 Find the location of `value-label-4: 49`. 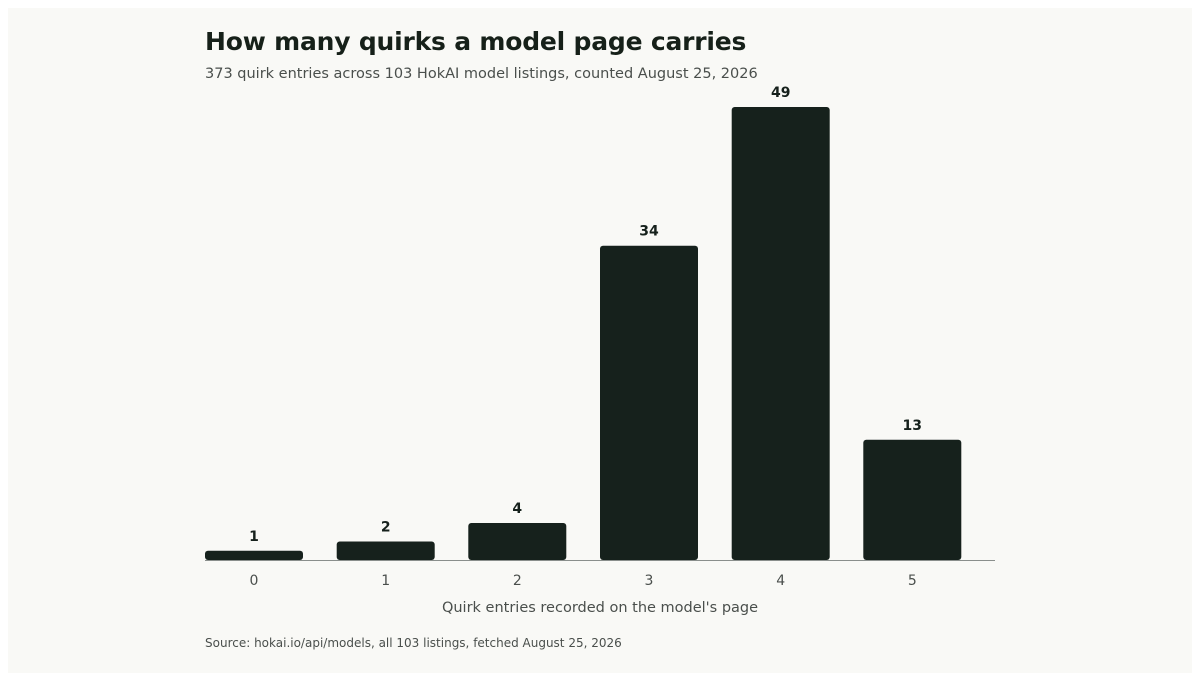

value-label-4: 49 is located at coordinates (780, 93).